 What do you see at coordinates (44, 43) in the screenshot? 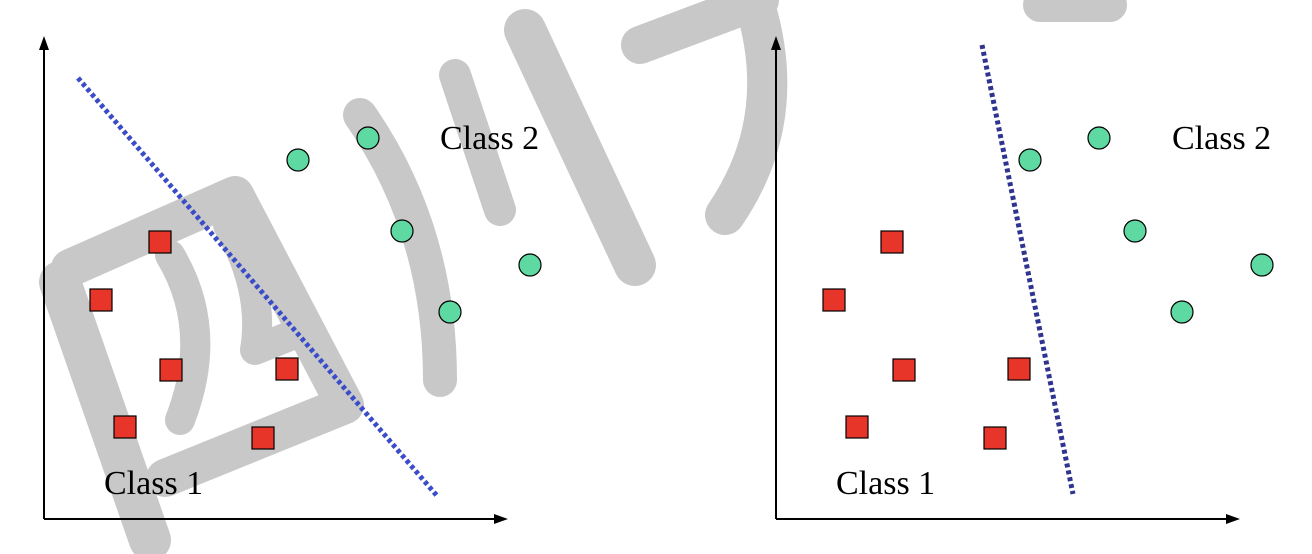
I see `left-y-axis-arrow` at bounding box center [44, 43].